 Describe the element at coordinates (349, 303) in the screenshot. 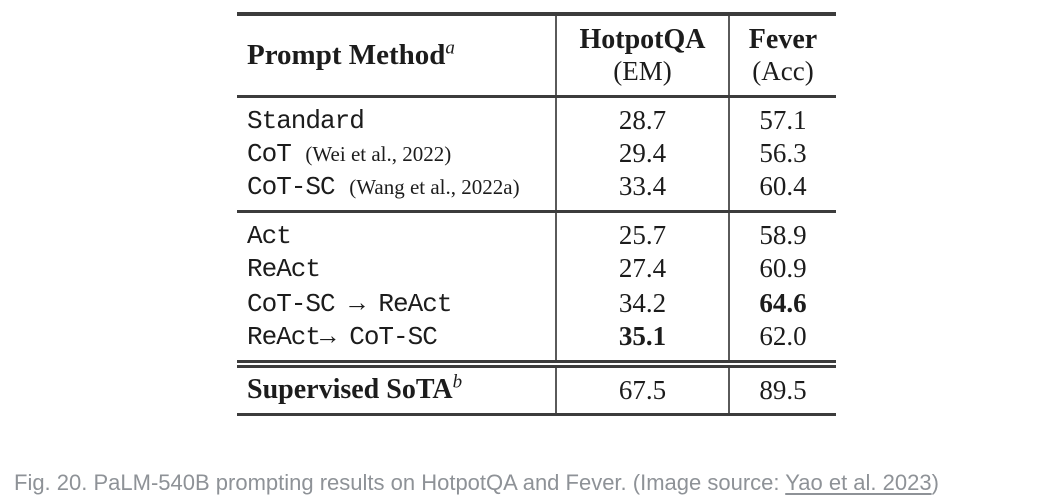

I see `method-name: CoT-SC → ReAct` at that location.